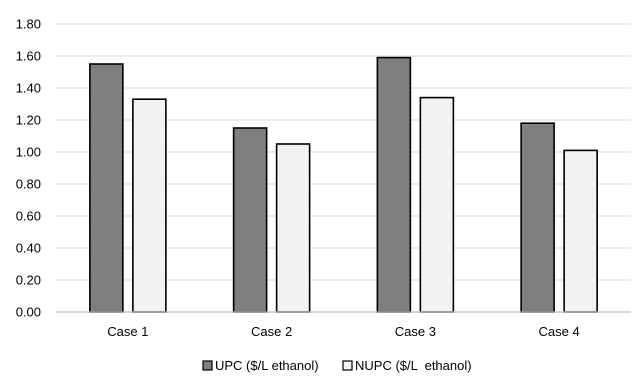 This screenshot has width=641, height=376. What do you see at coordinates (28, 24) in the screenshot?
I see `y-tick-label: 1.80` at bounding box center [28, 24].